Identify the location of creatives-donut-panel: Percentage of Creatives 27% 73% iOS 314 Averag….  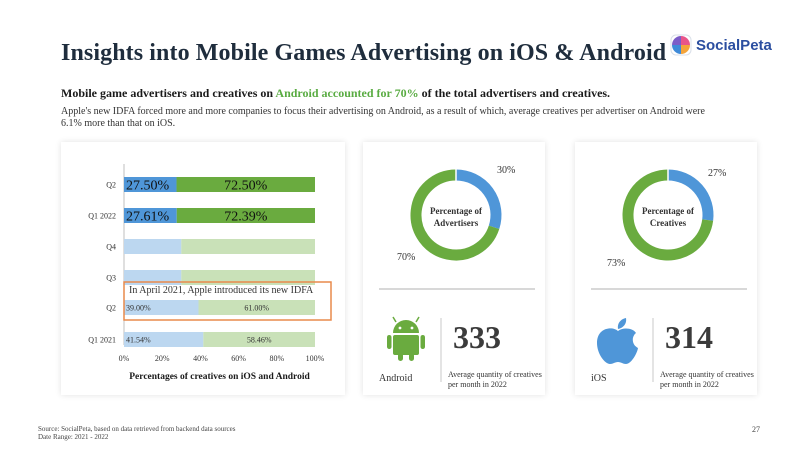
(666, 268).